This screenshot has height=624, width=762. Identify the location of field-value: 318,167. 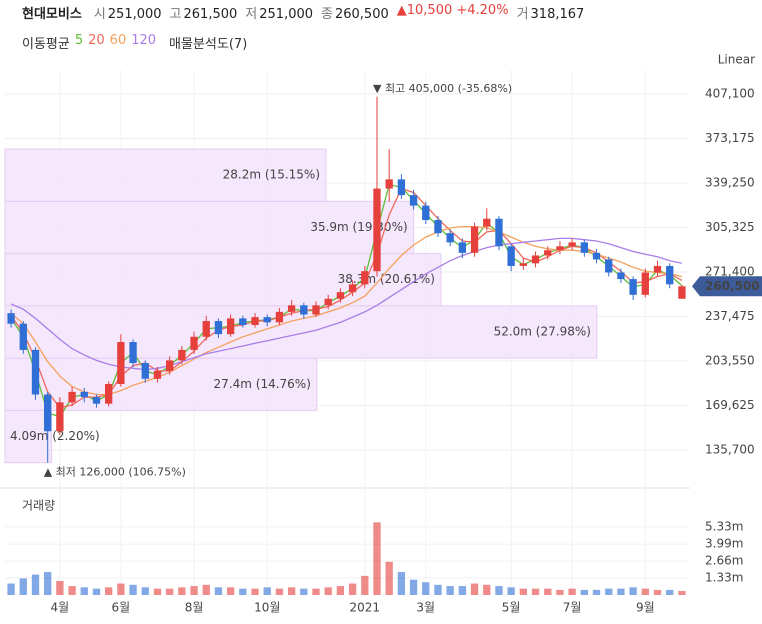
(557, 14).